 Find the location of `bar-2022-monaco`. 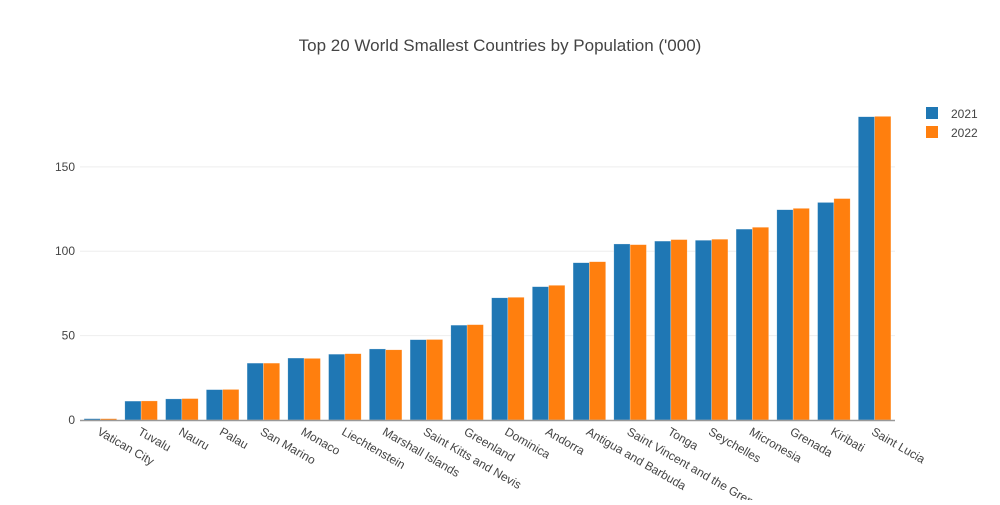

bar-2022-monaco is located at coordinates (312, 389).